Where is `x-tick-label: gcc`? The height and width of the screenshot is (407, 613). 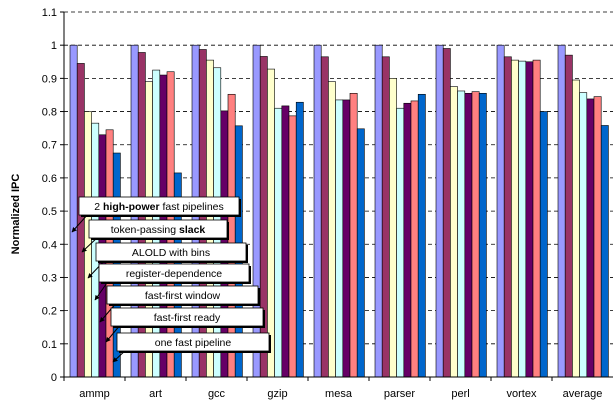
x-tick-label: gcc is located at coordinates (217, 394).